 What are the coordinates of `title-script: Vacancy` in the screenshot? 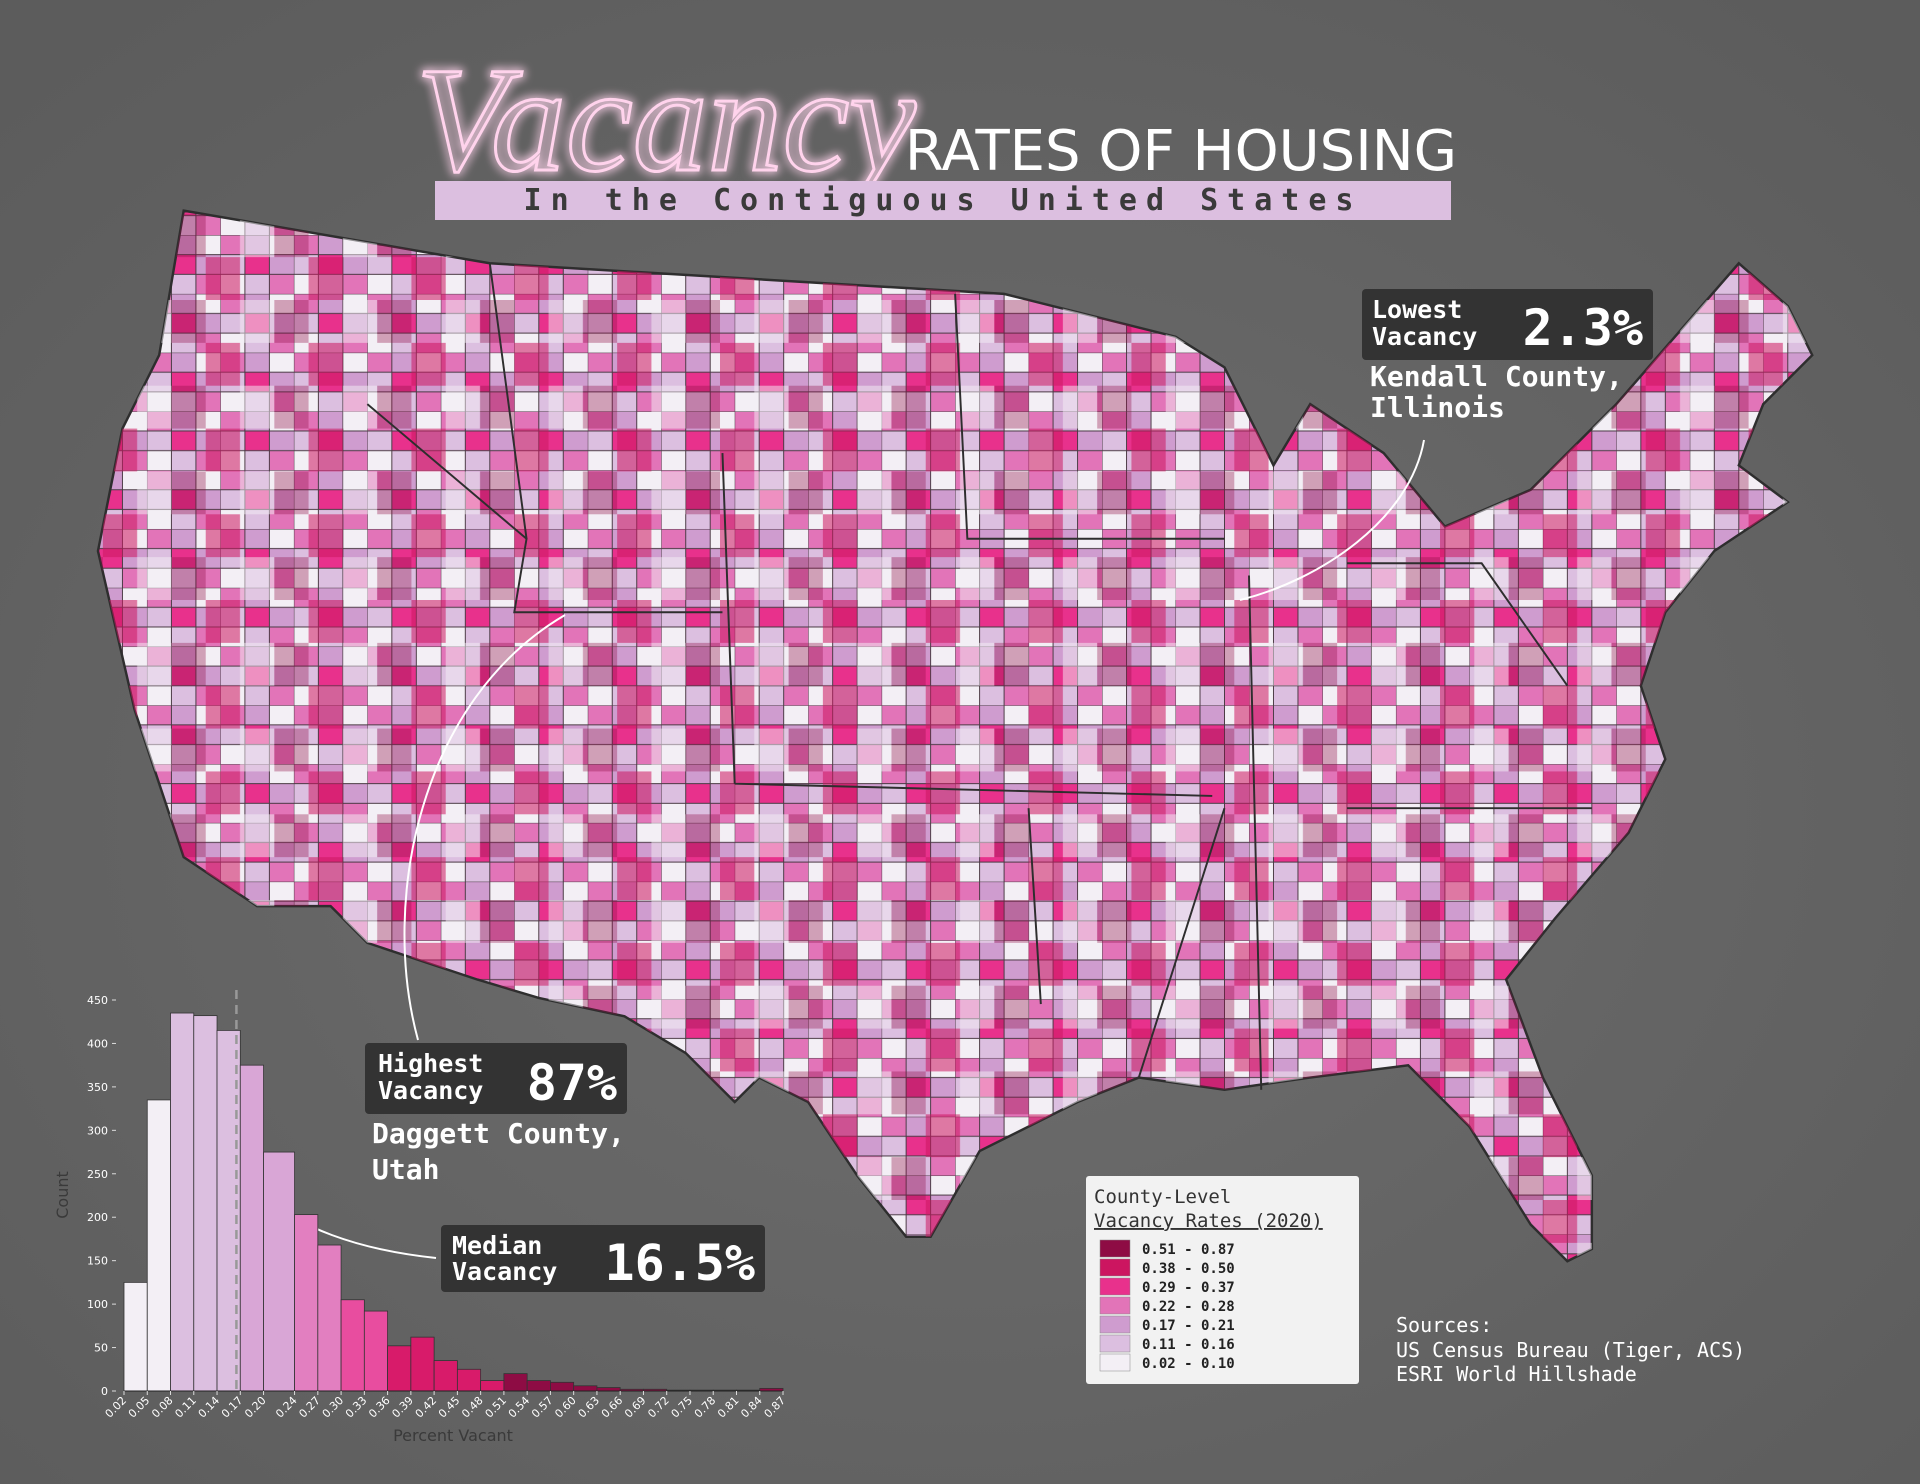 It's located at (666, 120).